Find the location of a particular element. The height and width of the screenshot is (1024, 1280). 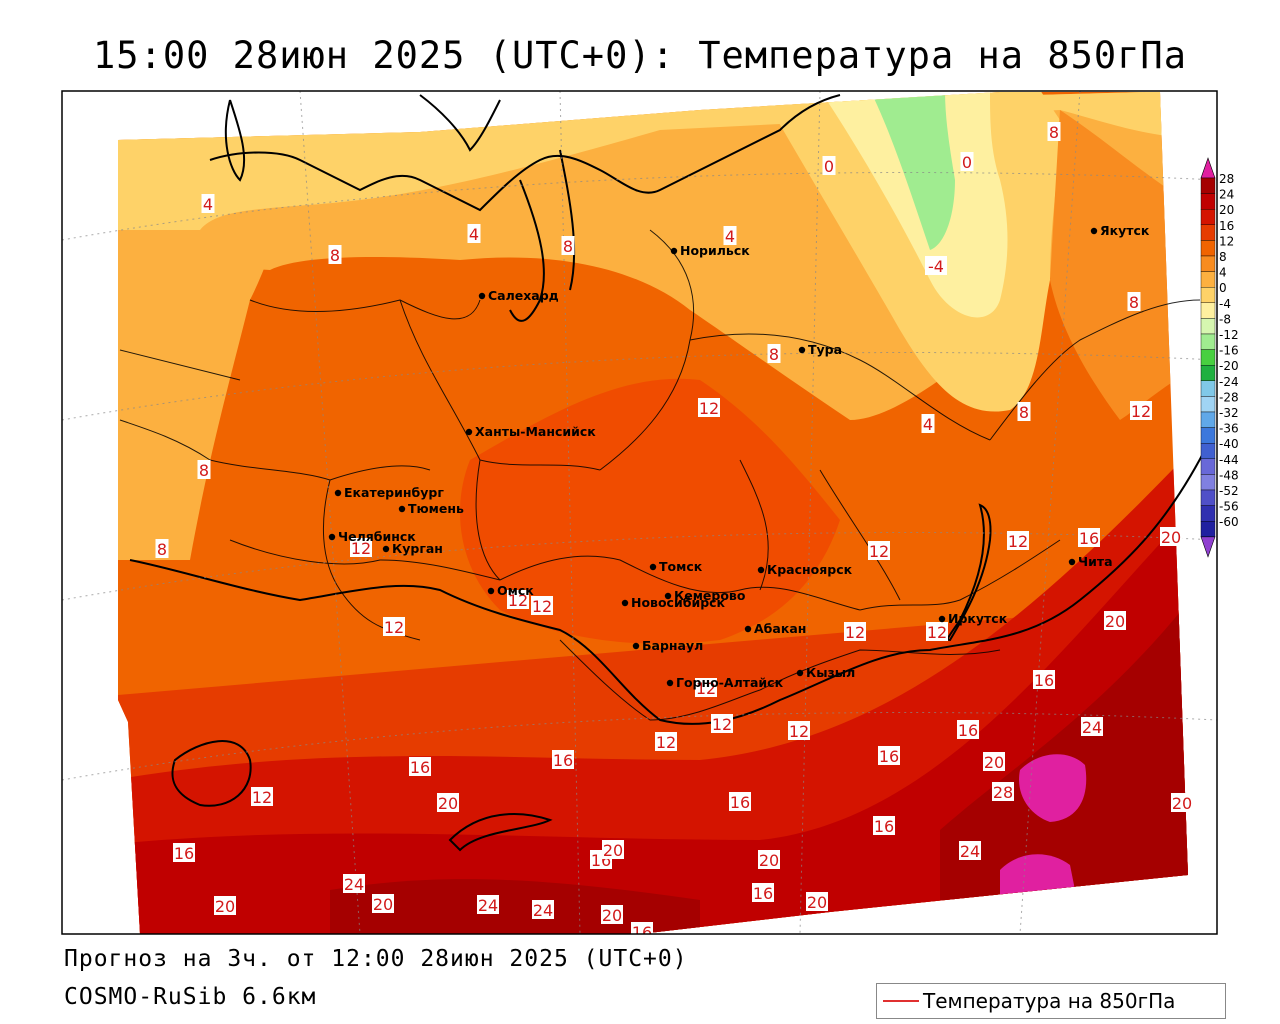

legend-box: Температура на 850гПа is located at coordinates (1051, 1001).